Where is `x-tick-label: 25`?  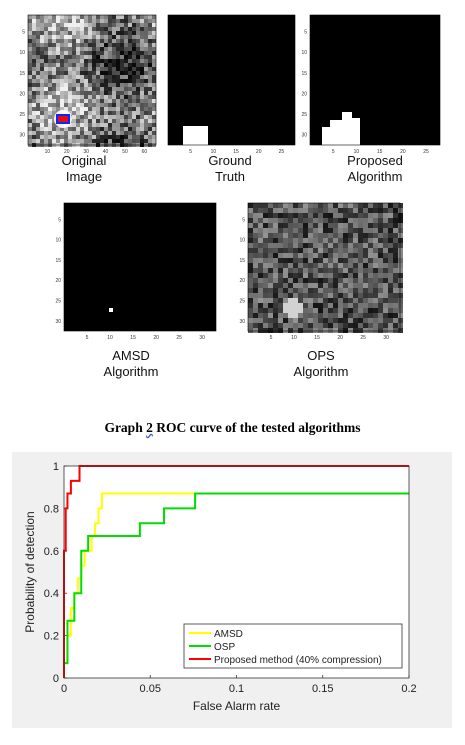
x-tick-label: 25 is located at coordinates (282, 152).